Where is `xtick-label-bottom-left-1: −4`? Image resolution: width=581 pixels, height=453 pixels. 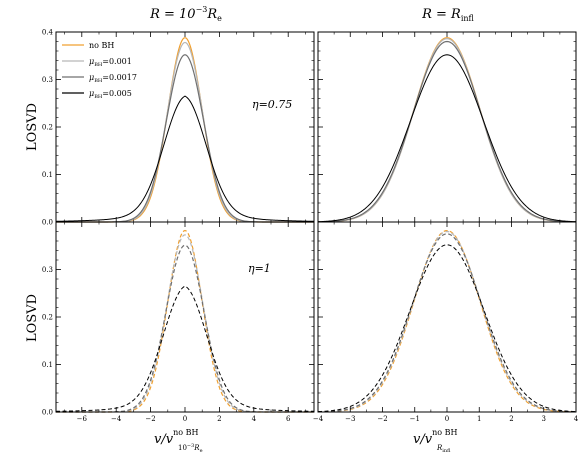 xtick-label-bottom-left-1: −4 is located at coordinates (116, 419).